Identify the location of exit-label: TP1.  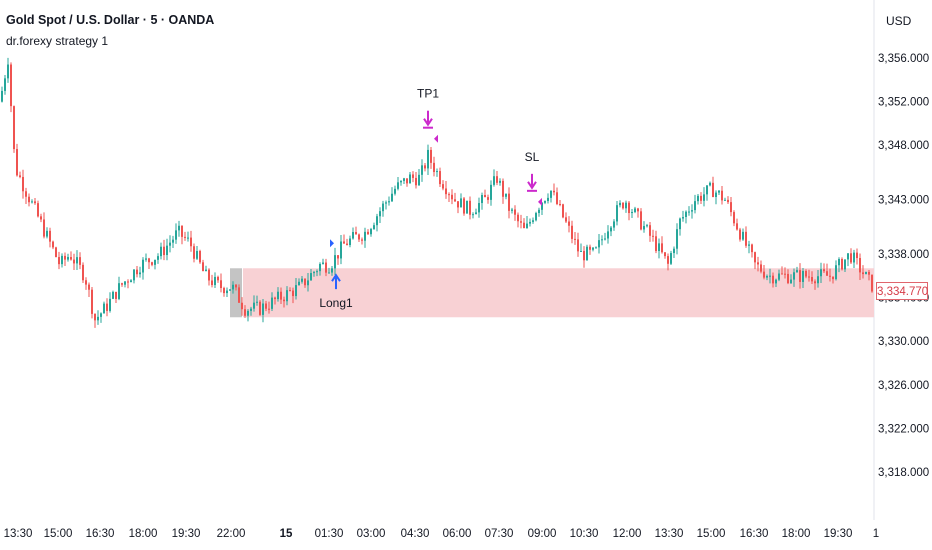
(428, 94).